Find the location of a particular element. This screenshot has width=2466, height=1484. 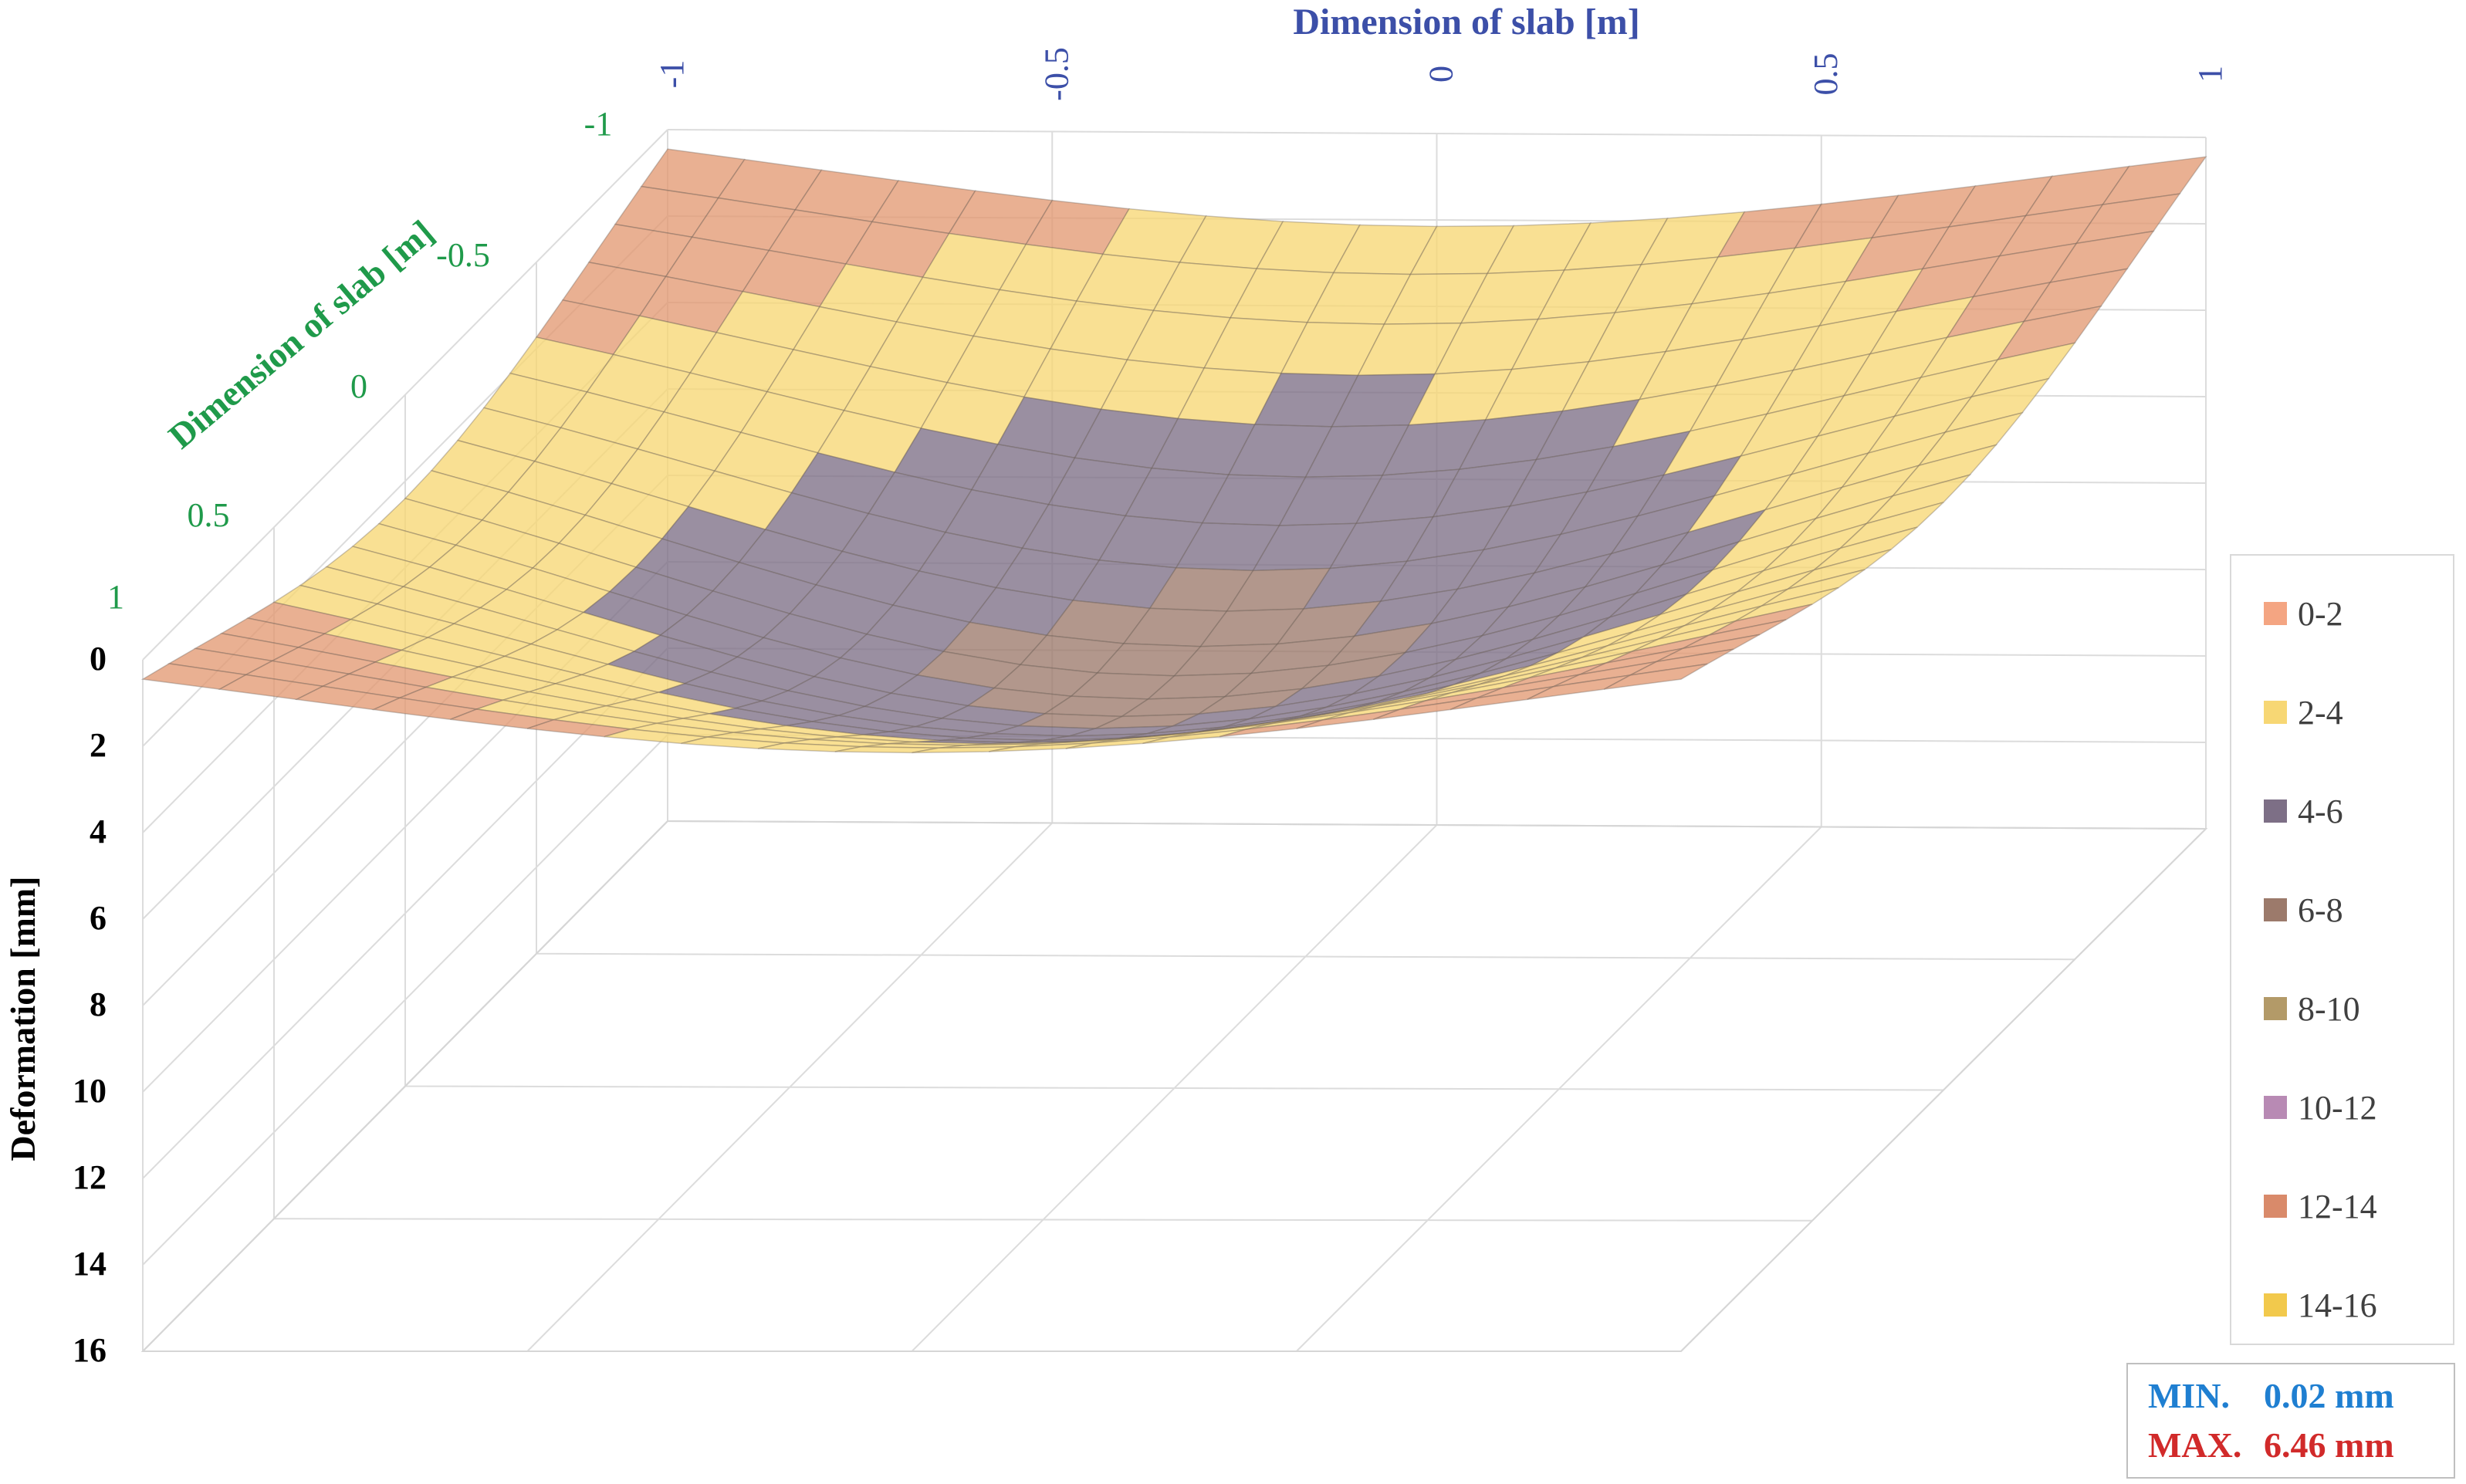

y-tick-label: 1 is located at coordinates (115, 597).